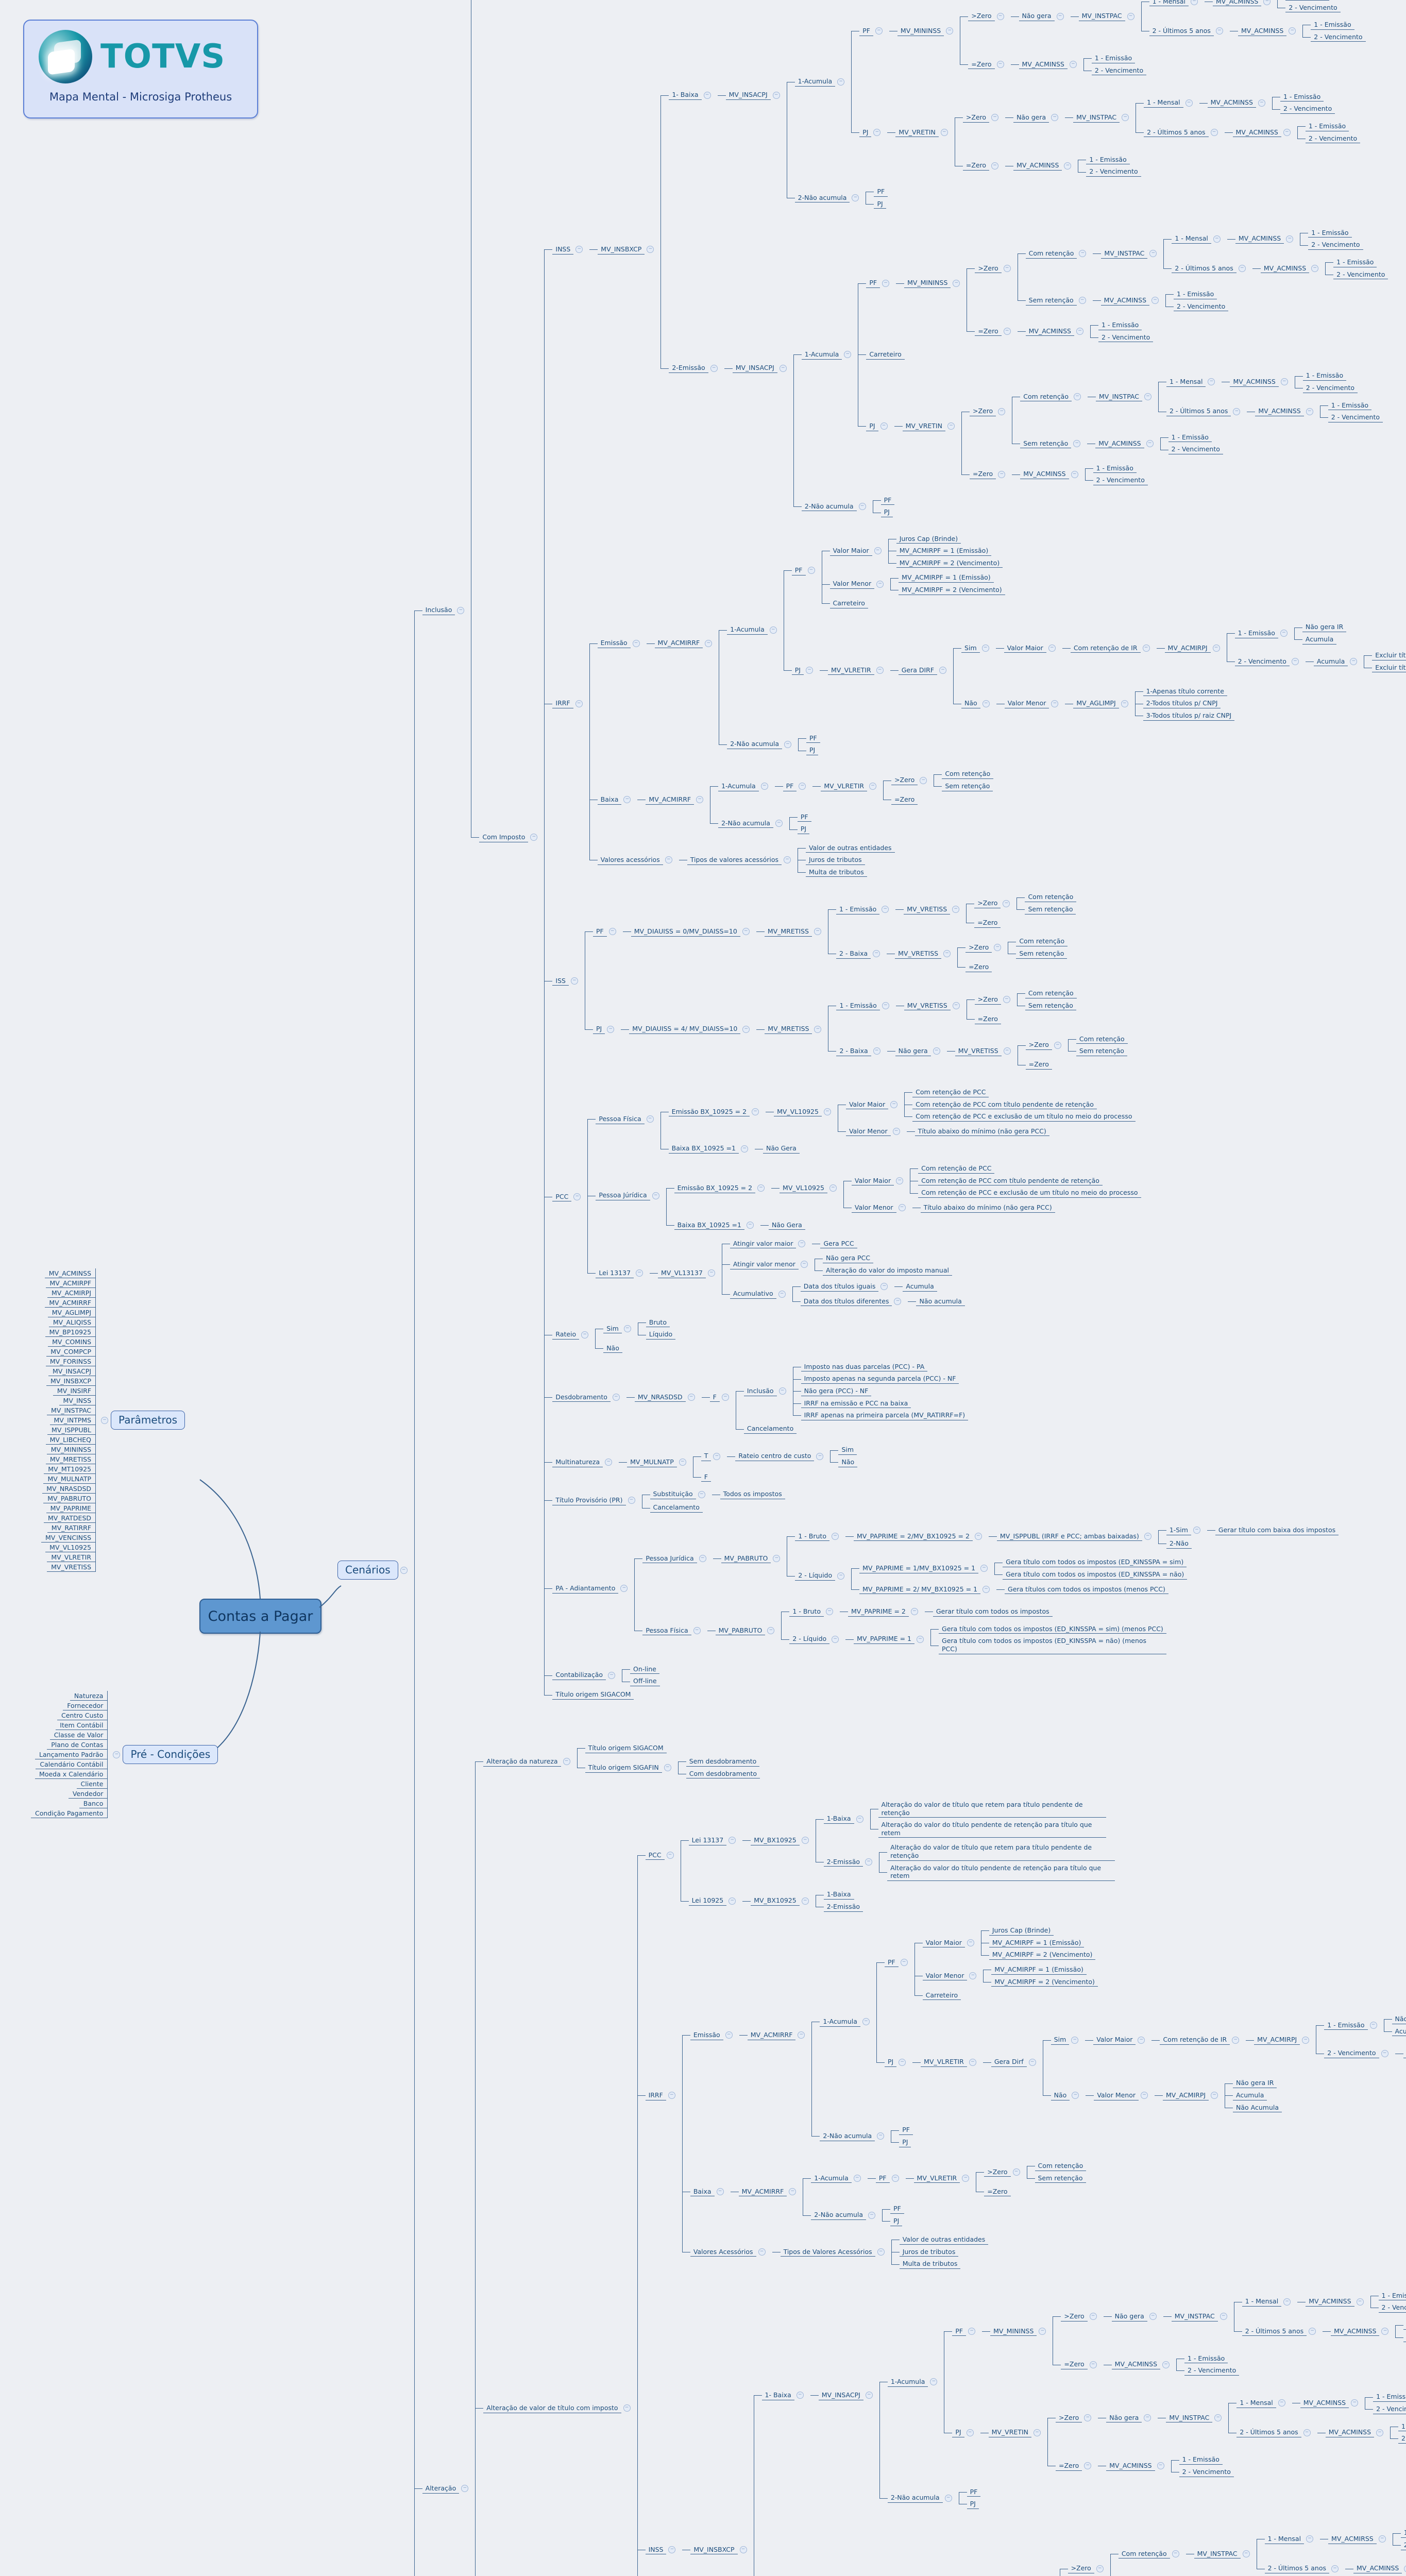 Image resolution: width=1406 pixels, height=2576 pixels. I want to click on map-node-label: Baixa, so click(702, 2192).